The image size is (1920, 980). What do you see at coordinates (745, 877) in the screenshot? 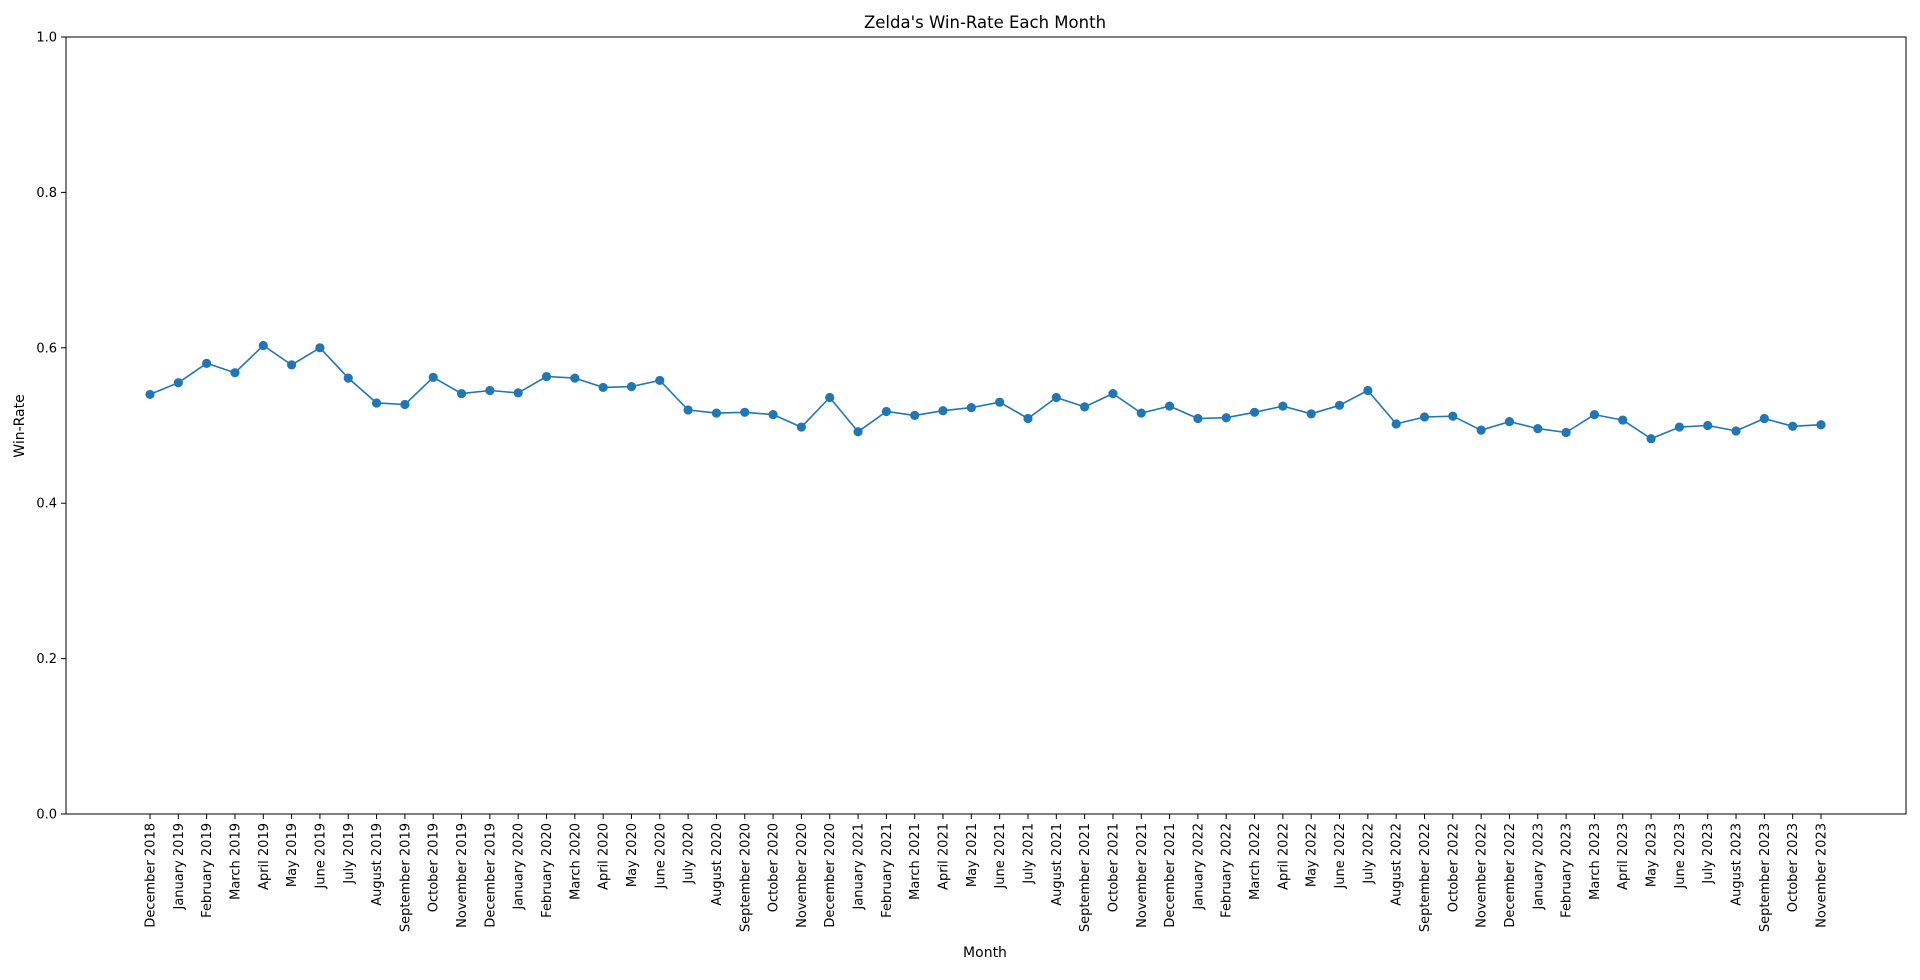
I see `x-tick-label: September 2020` at bounding box center [745, 877].